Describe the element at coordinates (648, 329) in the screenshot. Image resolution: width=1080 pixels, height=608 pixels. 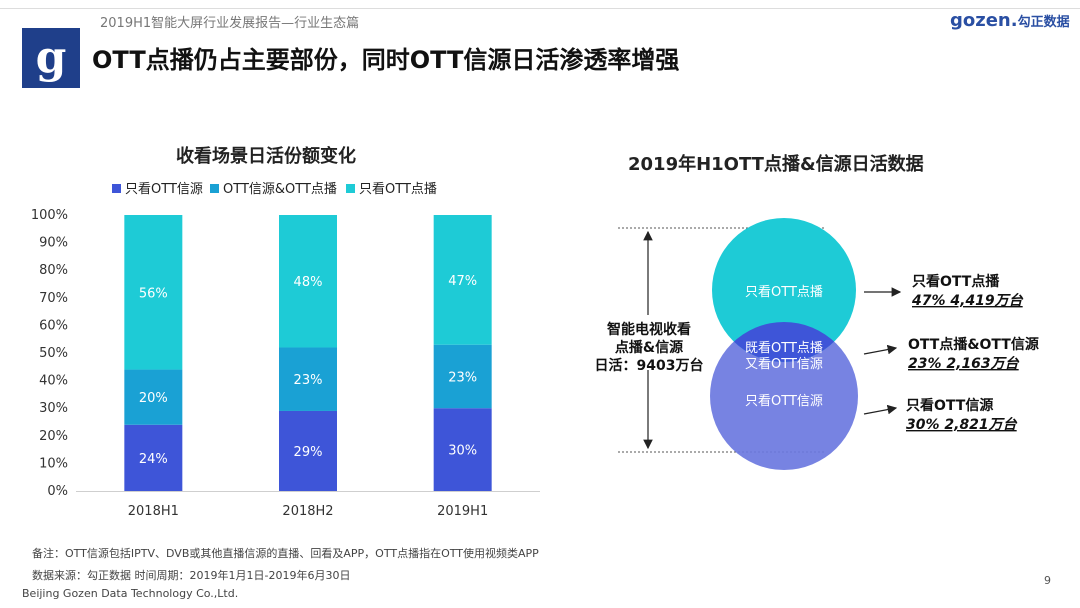
I see `total-label-line-1: 智能电视收看` at that location.